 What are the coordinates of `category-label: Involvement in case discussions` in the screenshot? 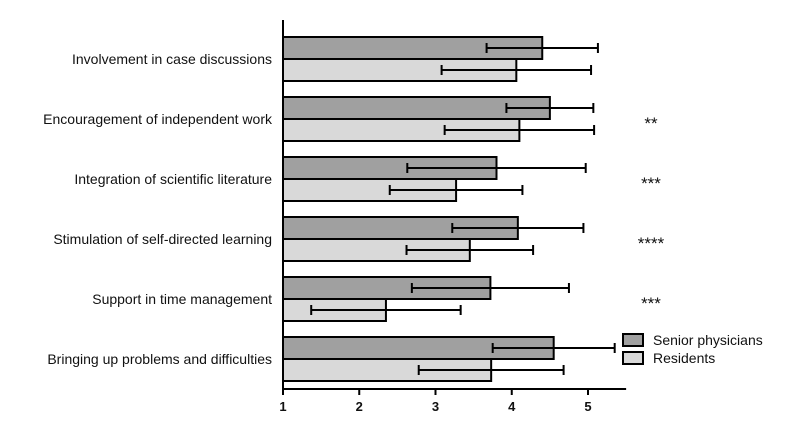 It's located at (172, 59).